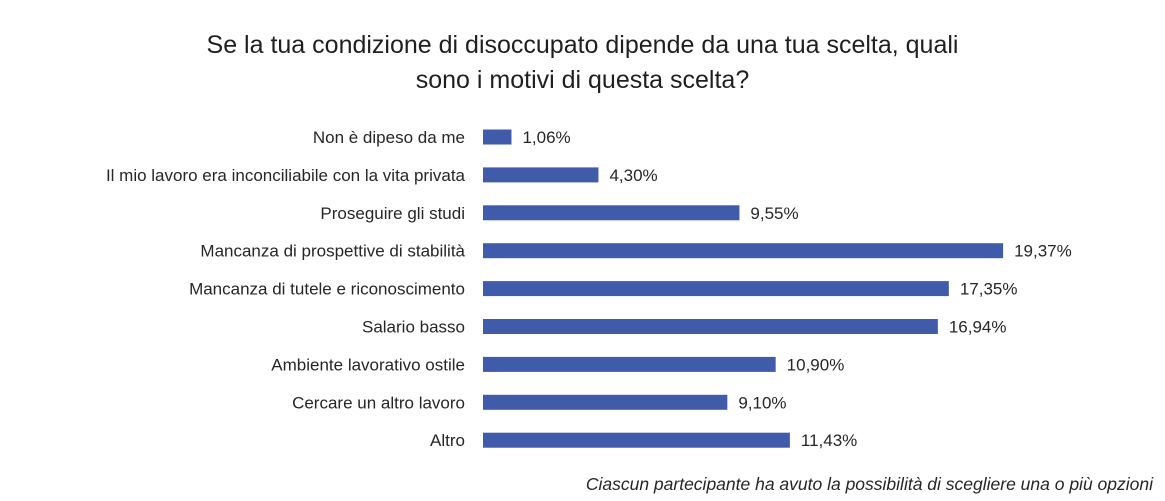 This screenshot has height=501, width=1165. Describe the element at coordinates (332, 251) in the screenshot. I see `category-label: Mancanza di prospettive di stabilità` at that location.